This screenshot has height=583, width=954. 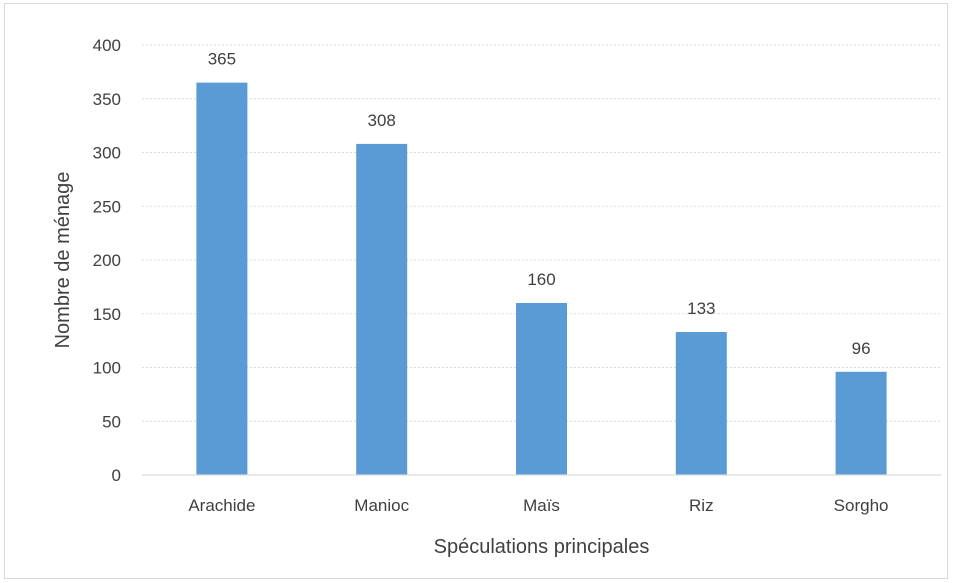 What do you see at coordinates (701, 505) in the screenshot?
I see `x-tick-label: Riz` at bounding box center [701, 505].